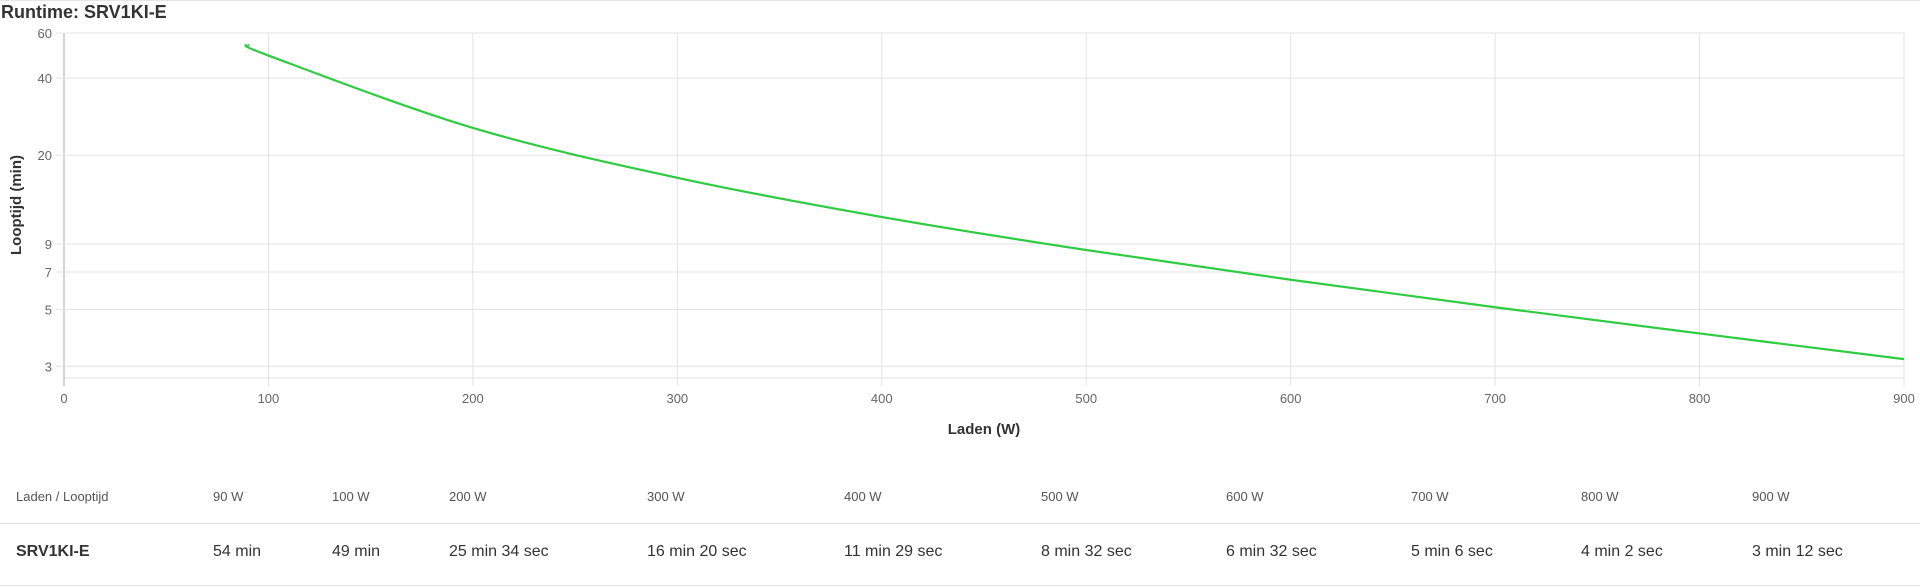  Describe the element at coordinates (63, 398) in the screenshot. I see `x-tick-label: 0` at that location.